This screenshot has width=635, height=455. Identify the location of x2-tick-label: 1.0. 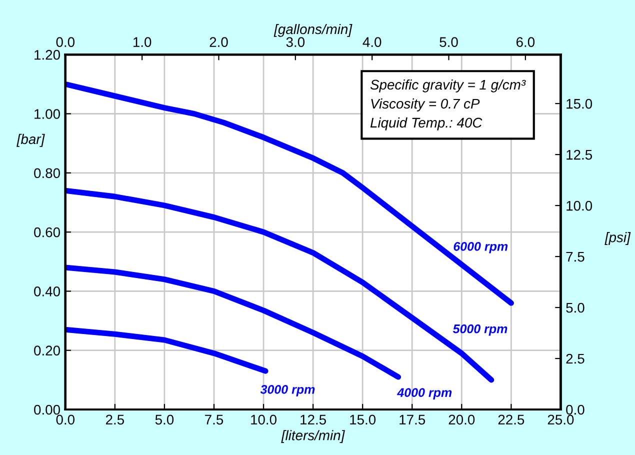
(142, 42).